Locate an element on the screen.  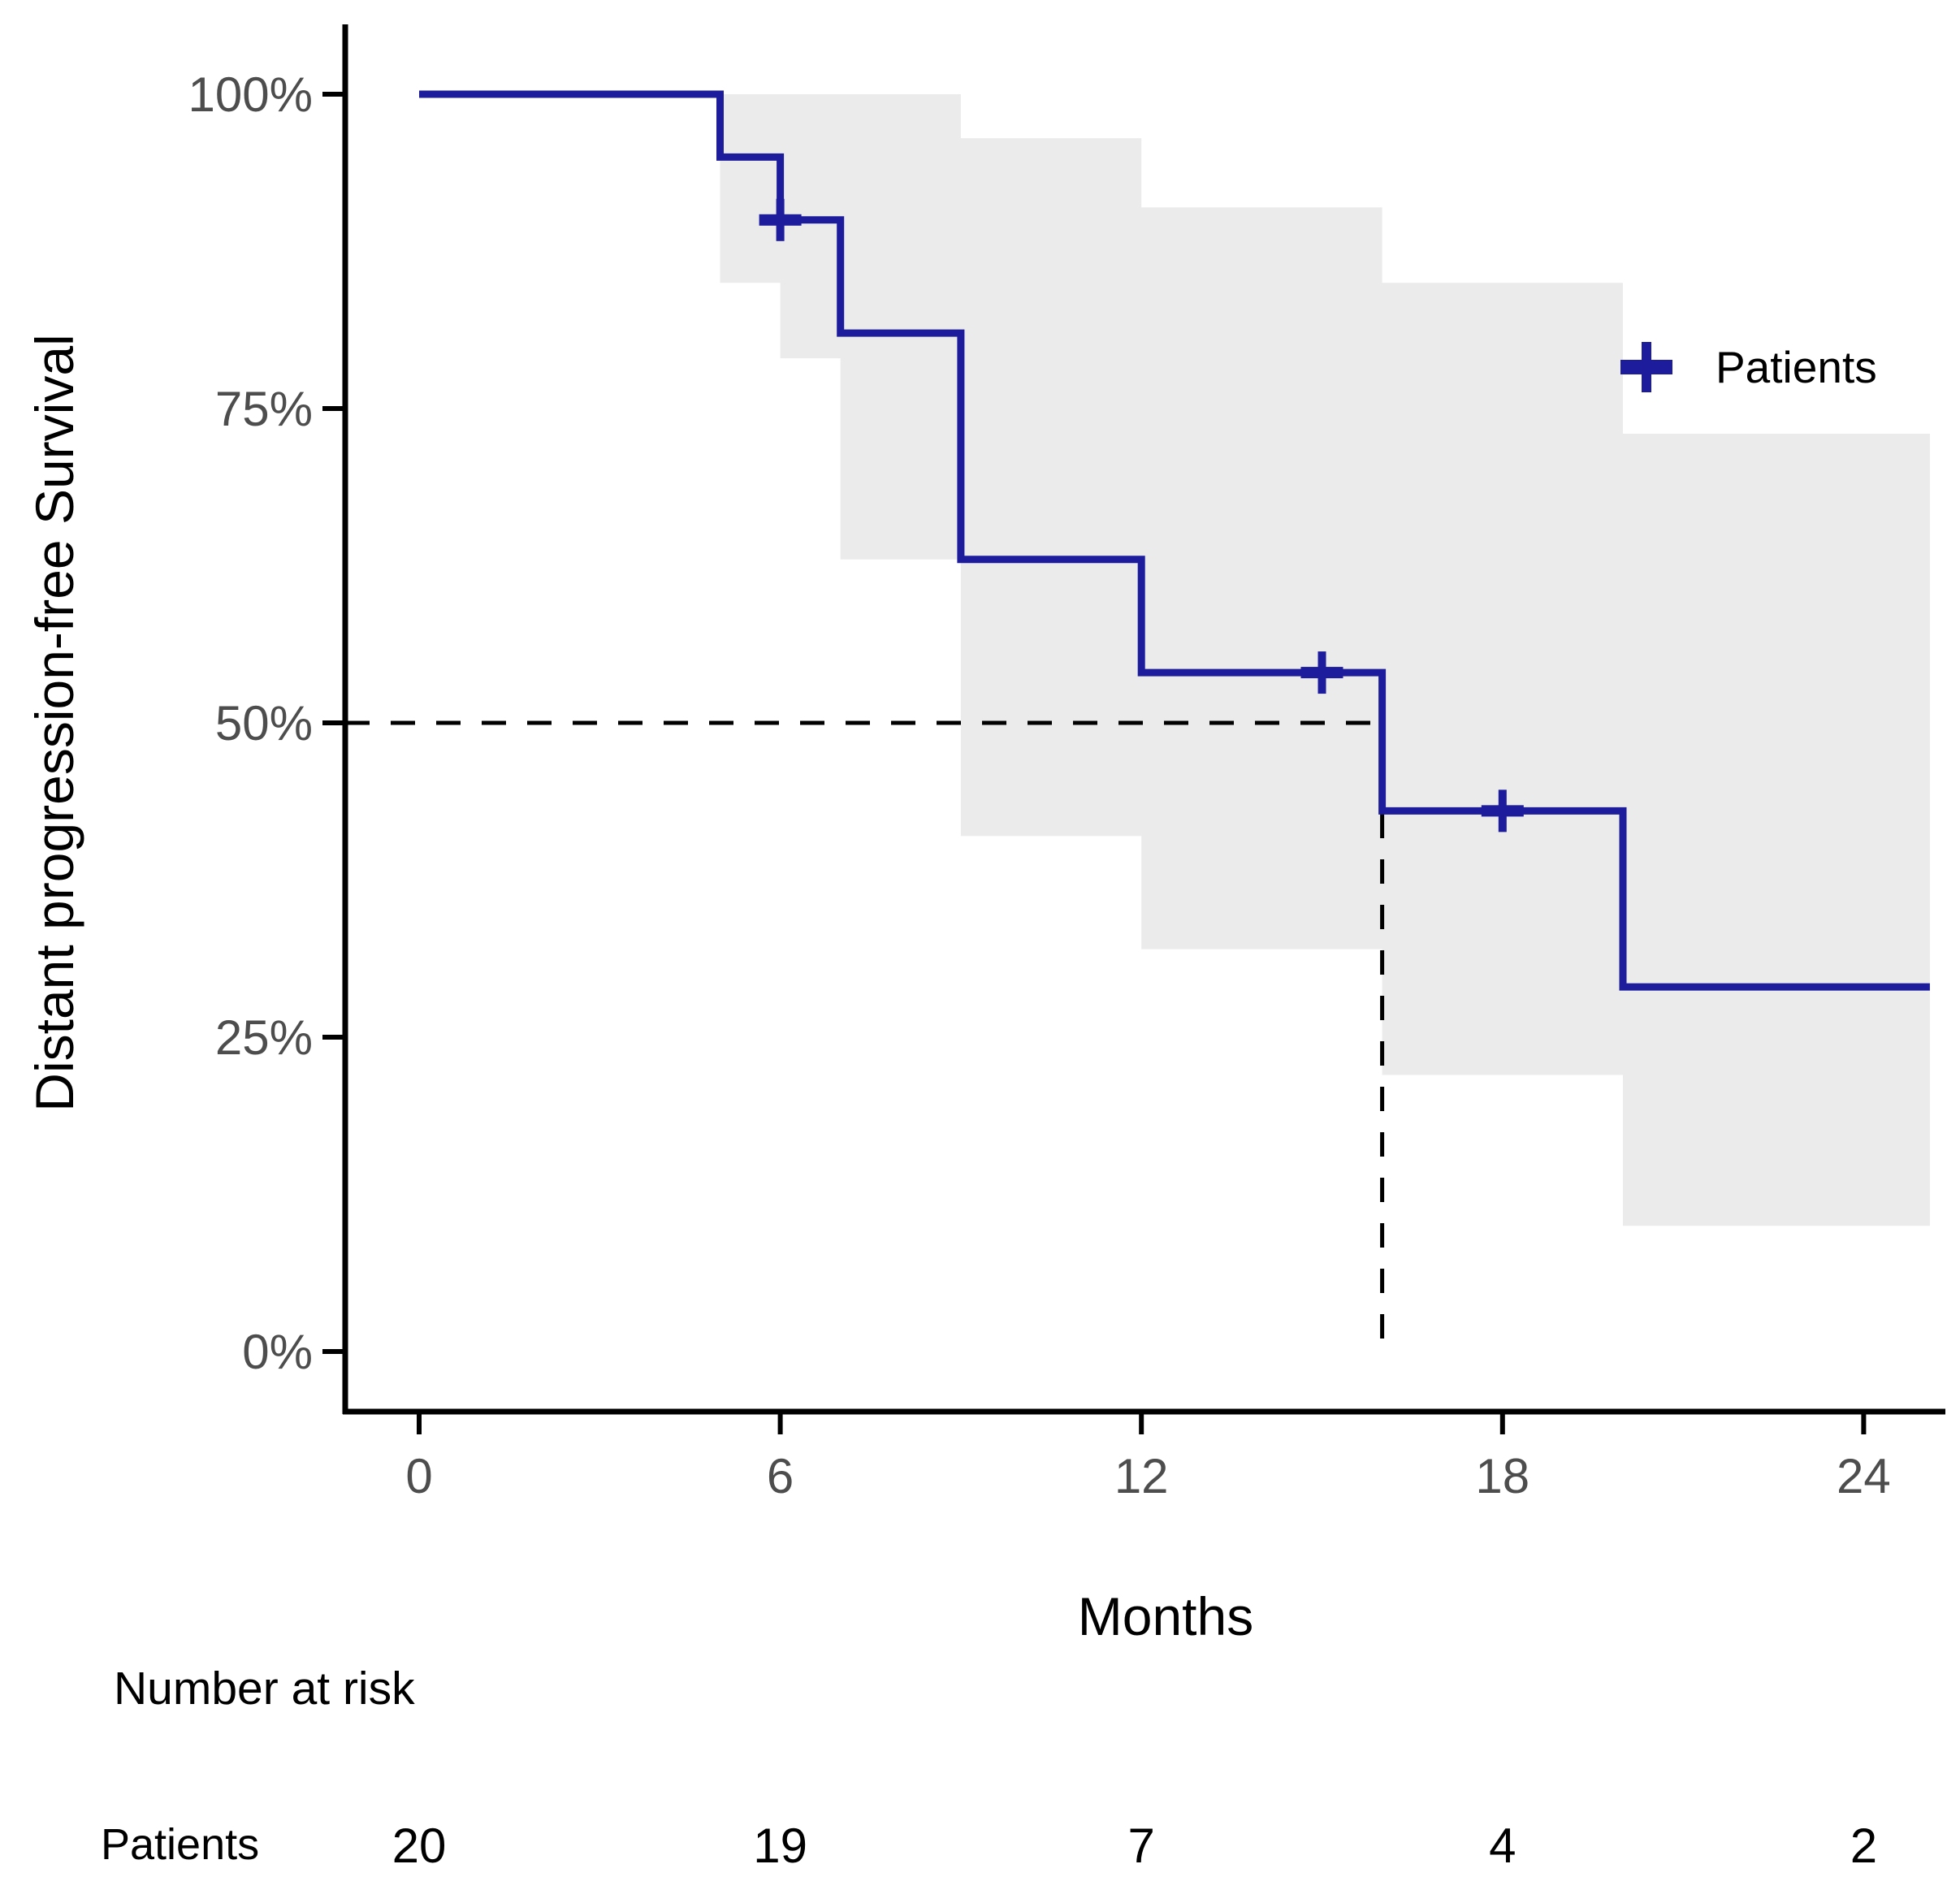
x-tick-label: 18 is located at coordinates (1502, 1476).